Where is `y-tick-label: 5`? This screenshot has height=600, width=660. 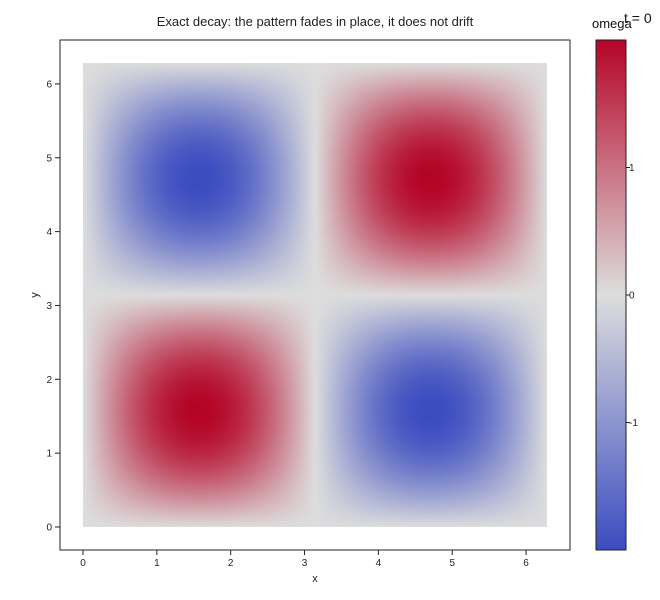
y-tick-label: 5 is located at coordinates (49, 158).